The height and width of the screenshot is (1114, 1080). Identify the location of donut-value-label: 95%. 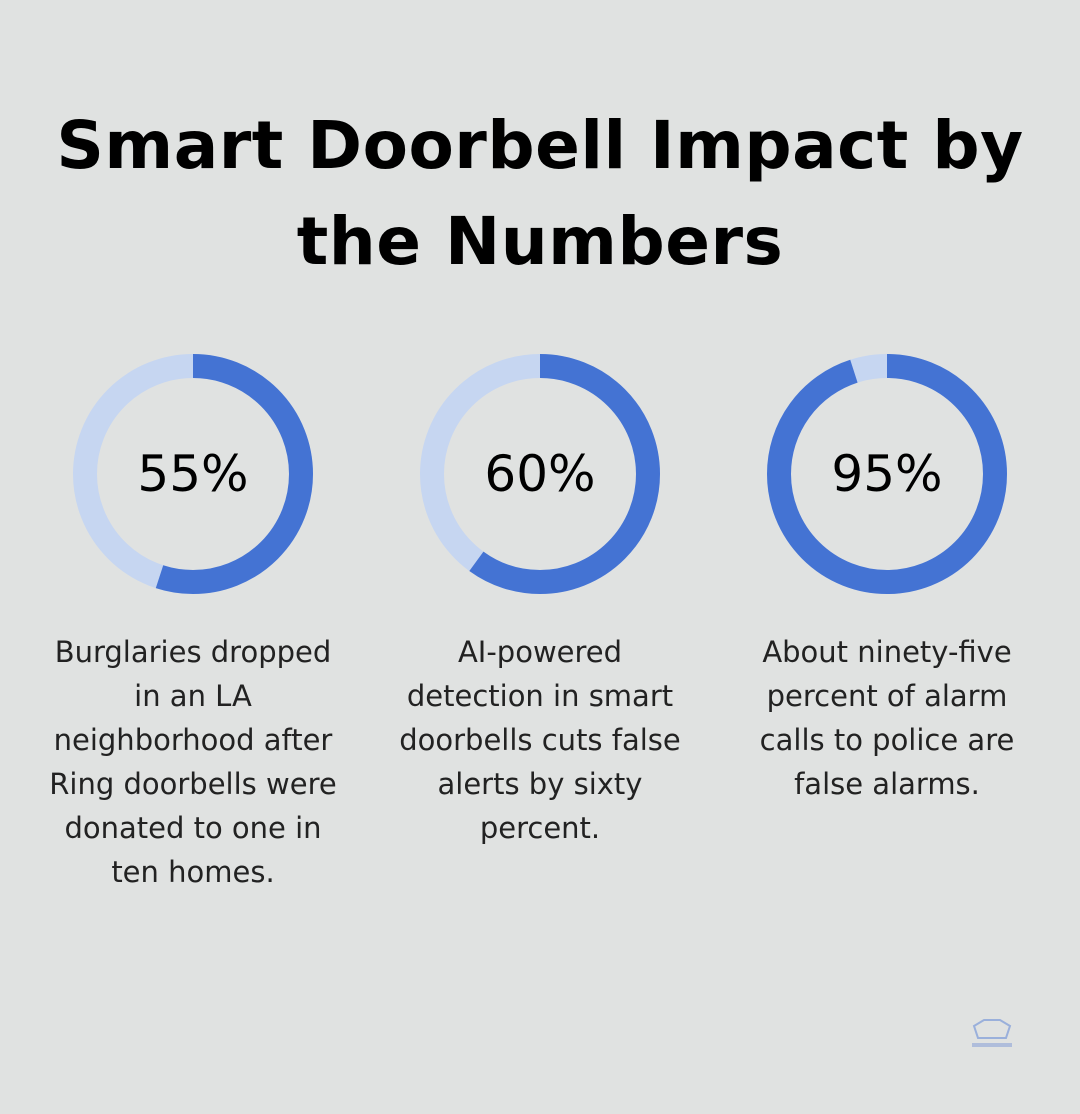
(887, 474).